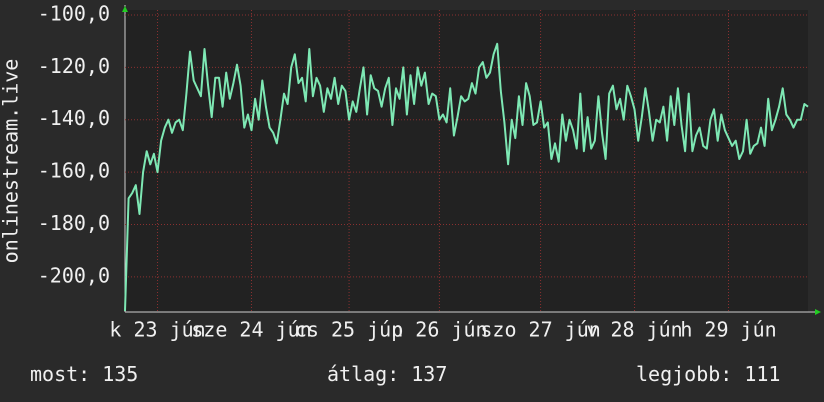 The height and width of the screenshot is (402, 824). What do you see at coordinates (157, 330) in the screenshot?
I see `x-tick-label: k 23 jún` at bounding box center [157, 330].